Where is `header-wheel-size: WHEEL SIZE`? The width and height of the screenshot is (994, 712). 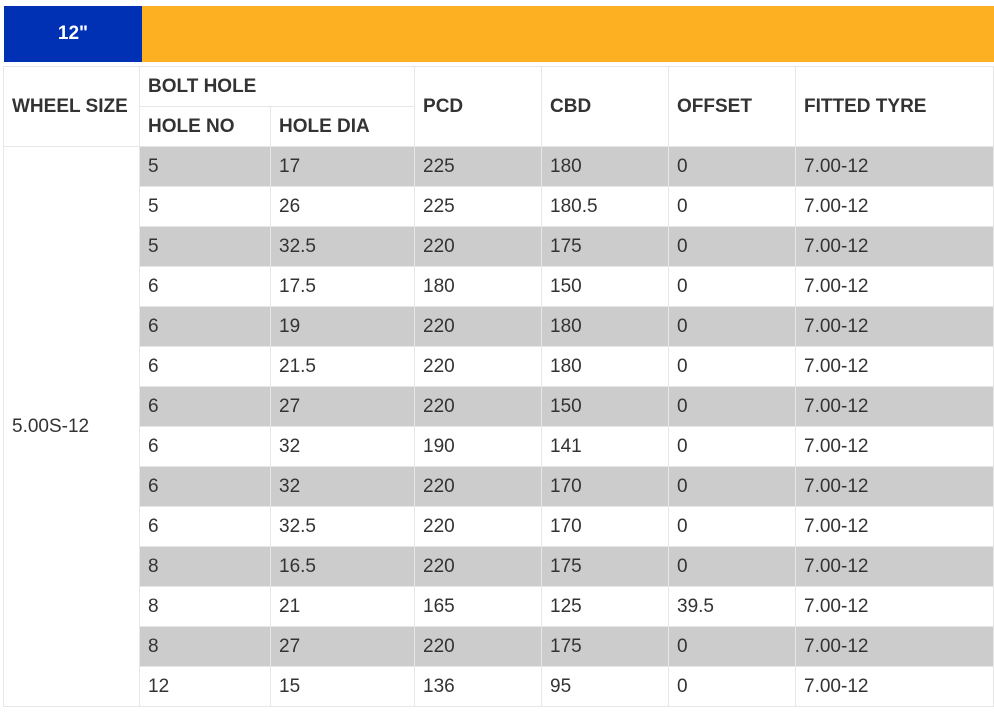 header-wheel-size: WHEEL SIZE is located at coordinates (71, 106).